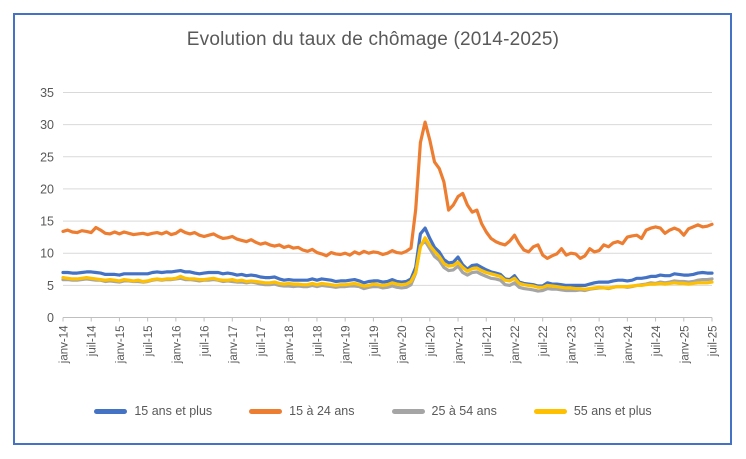 The image size is (746, 459). I want to click on x-tick-label: janv-25, so click(685, 345).